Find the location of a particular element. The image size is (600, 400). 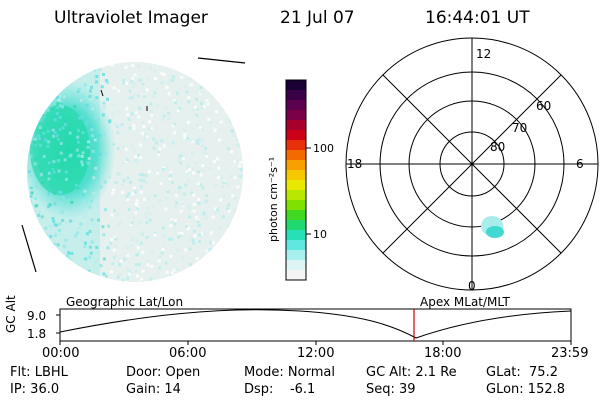

info-glat: GLat: 75.2 is located at coordinates (522, 372).